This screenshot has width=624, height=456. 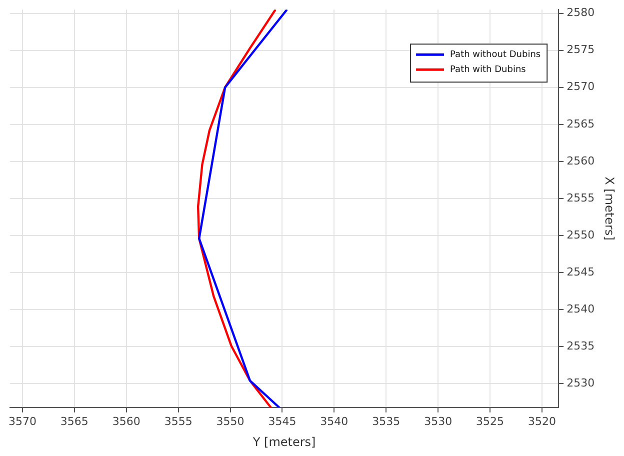 I want to click on y-tick-label: 2570, so click(x=580, y=87).